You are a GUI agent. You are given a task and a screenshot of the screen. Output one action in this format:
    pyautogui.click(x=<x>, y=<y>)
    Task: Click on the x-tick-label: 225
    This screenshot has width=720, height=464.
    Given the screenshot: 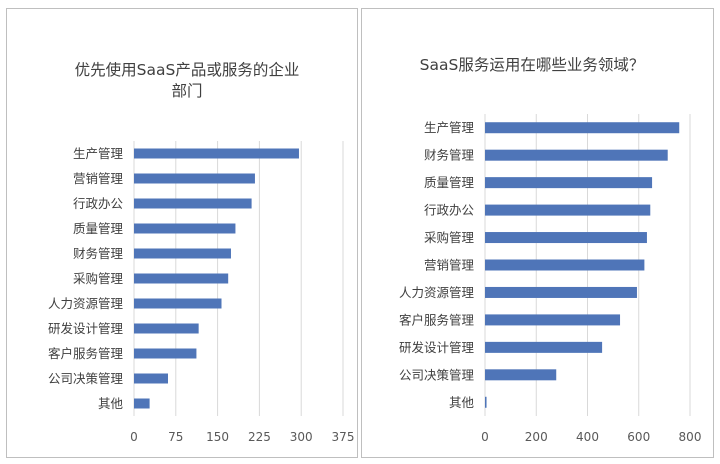 What is the action you would take?
    pyautogui.click(x=259, y=437)
    